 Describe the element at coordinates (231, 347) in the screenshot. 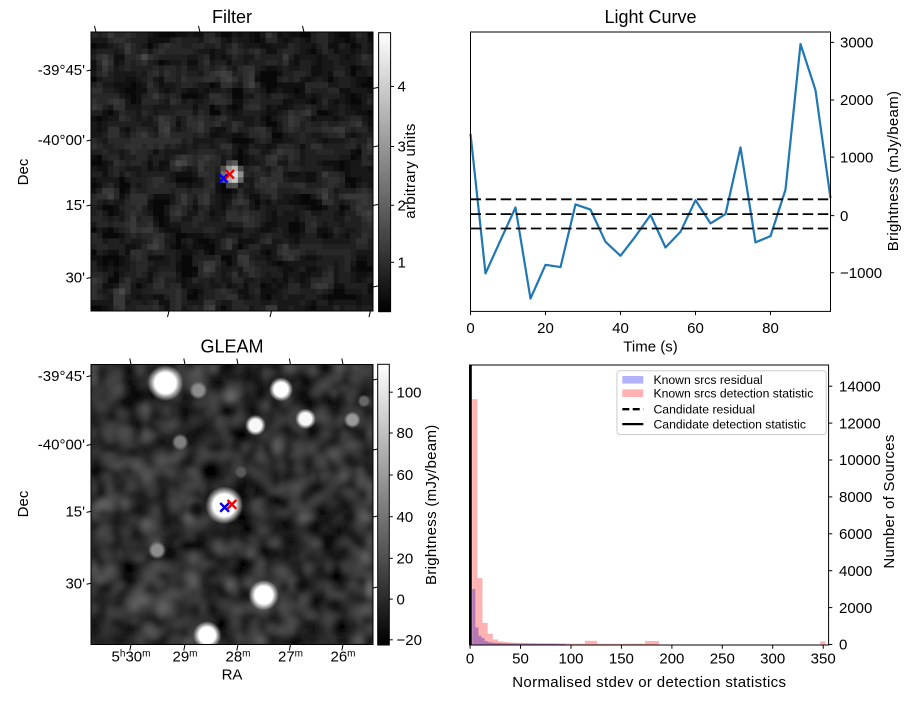

I see `svg-text: GLEAM` at that location.